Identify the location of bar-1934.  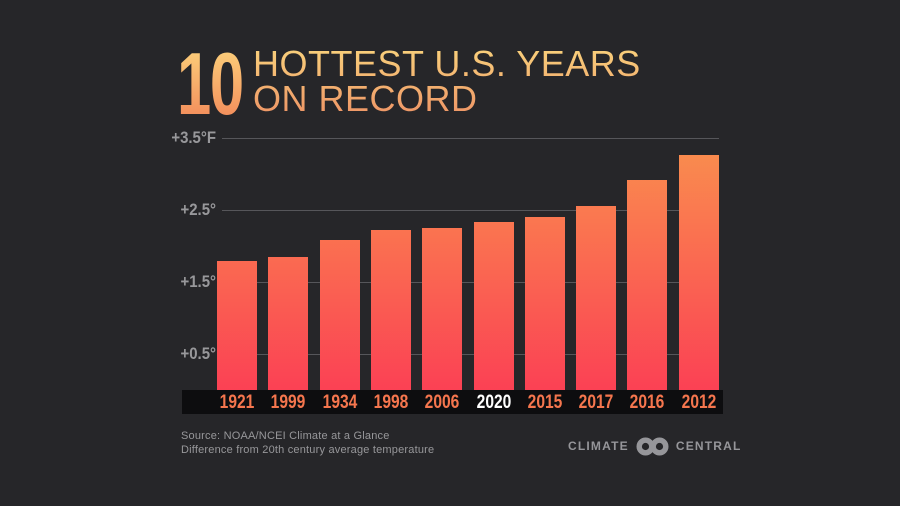
(339, 314).